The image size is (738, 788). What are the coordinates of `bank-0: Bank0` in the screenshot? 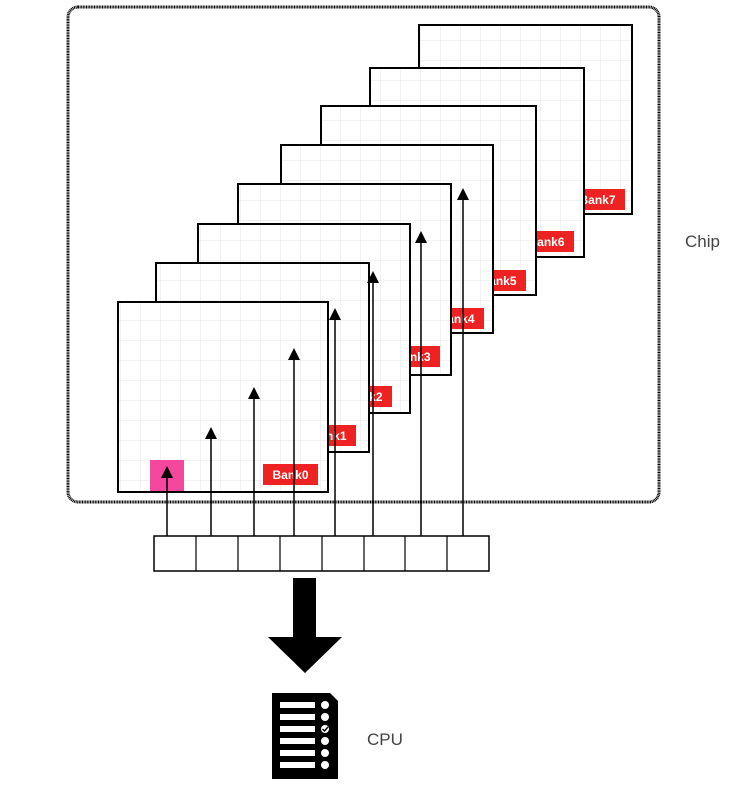 It's located at (223, 397).